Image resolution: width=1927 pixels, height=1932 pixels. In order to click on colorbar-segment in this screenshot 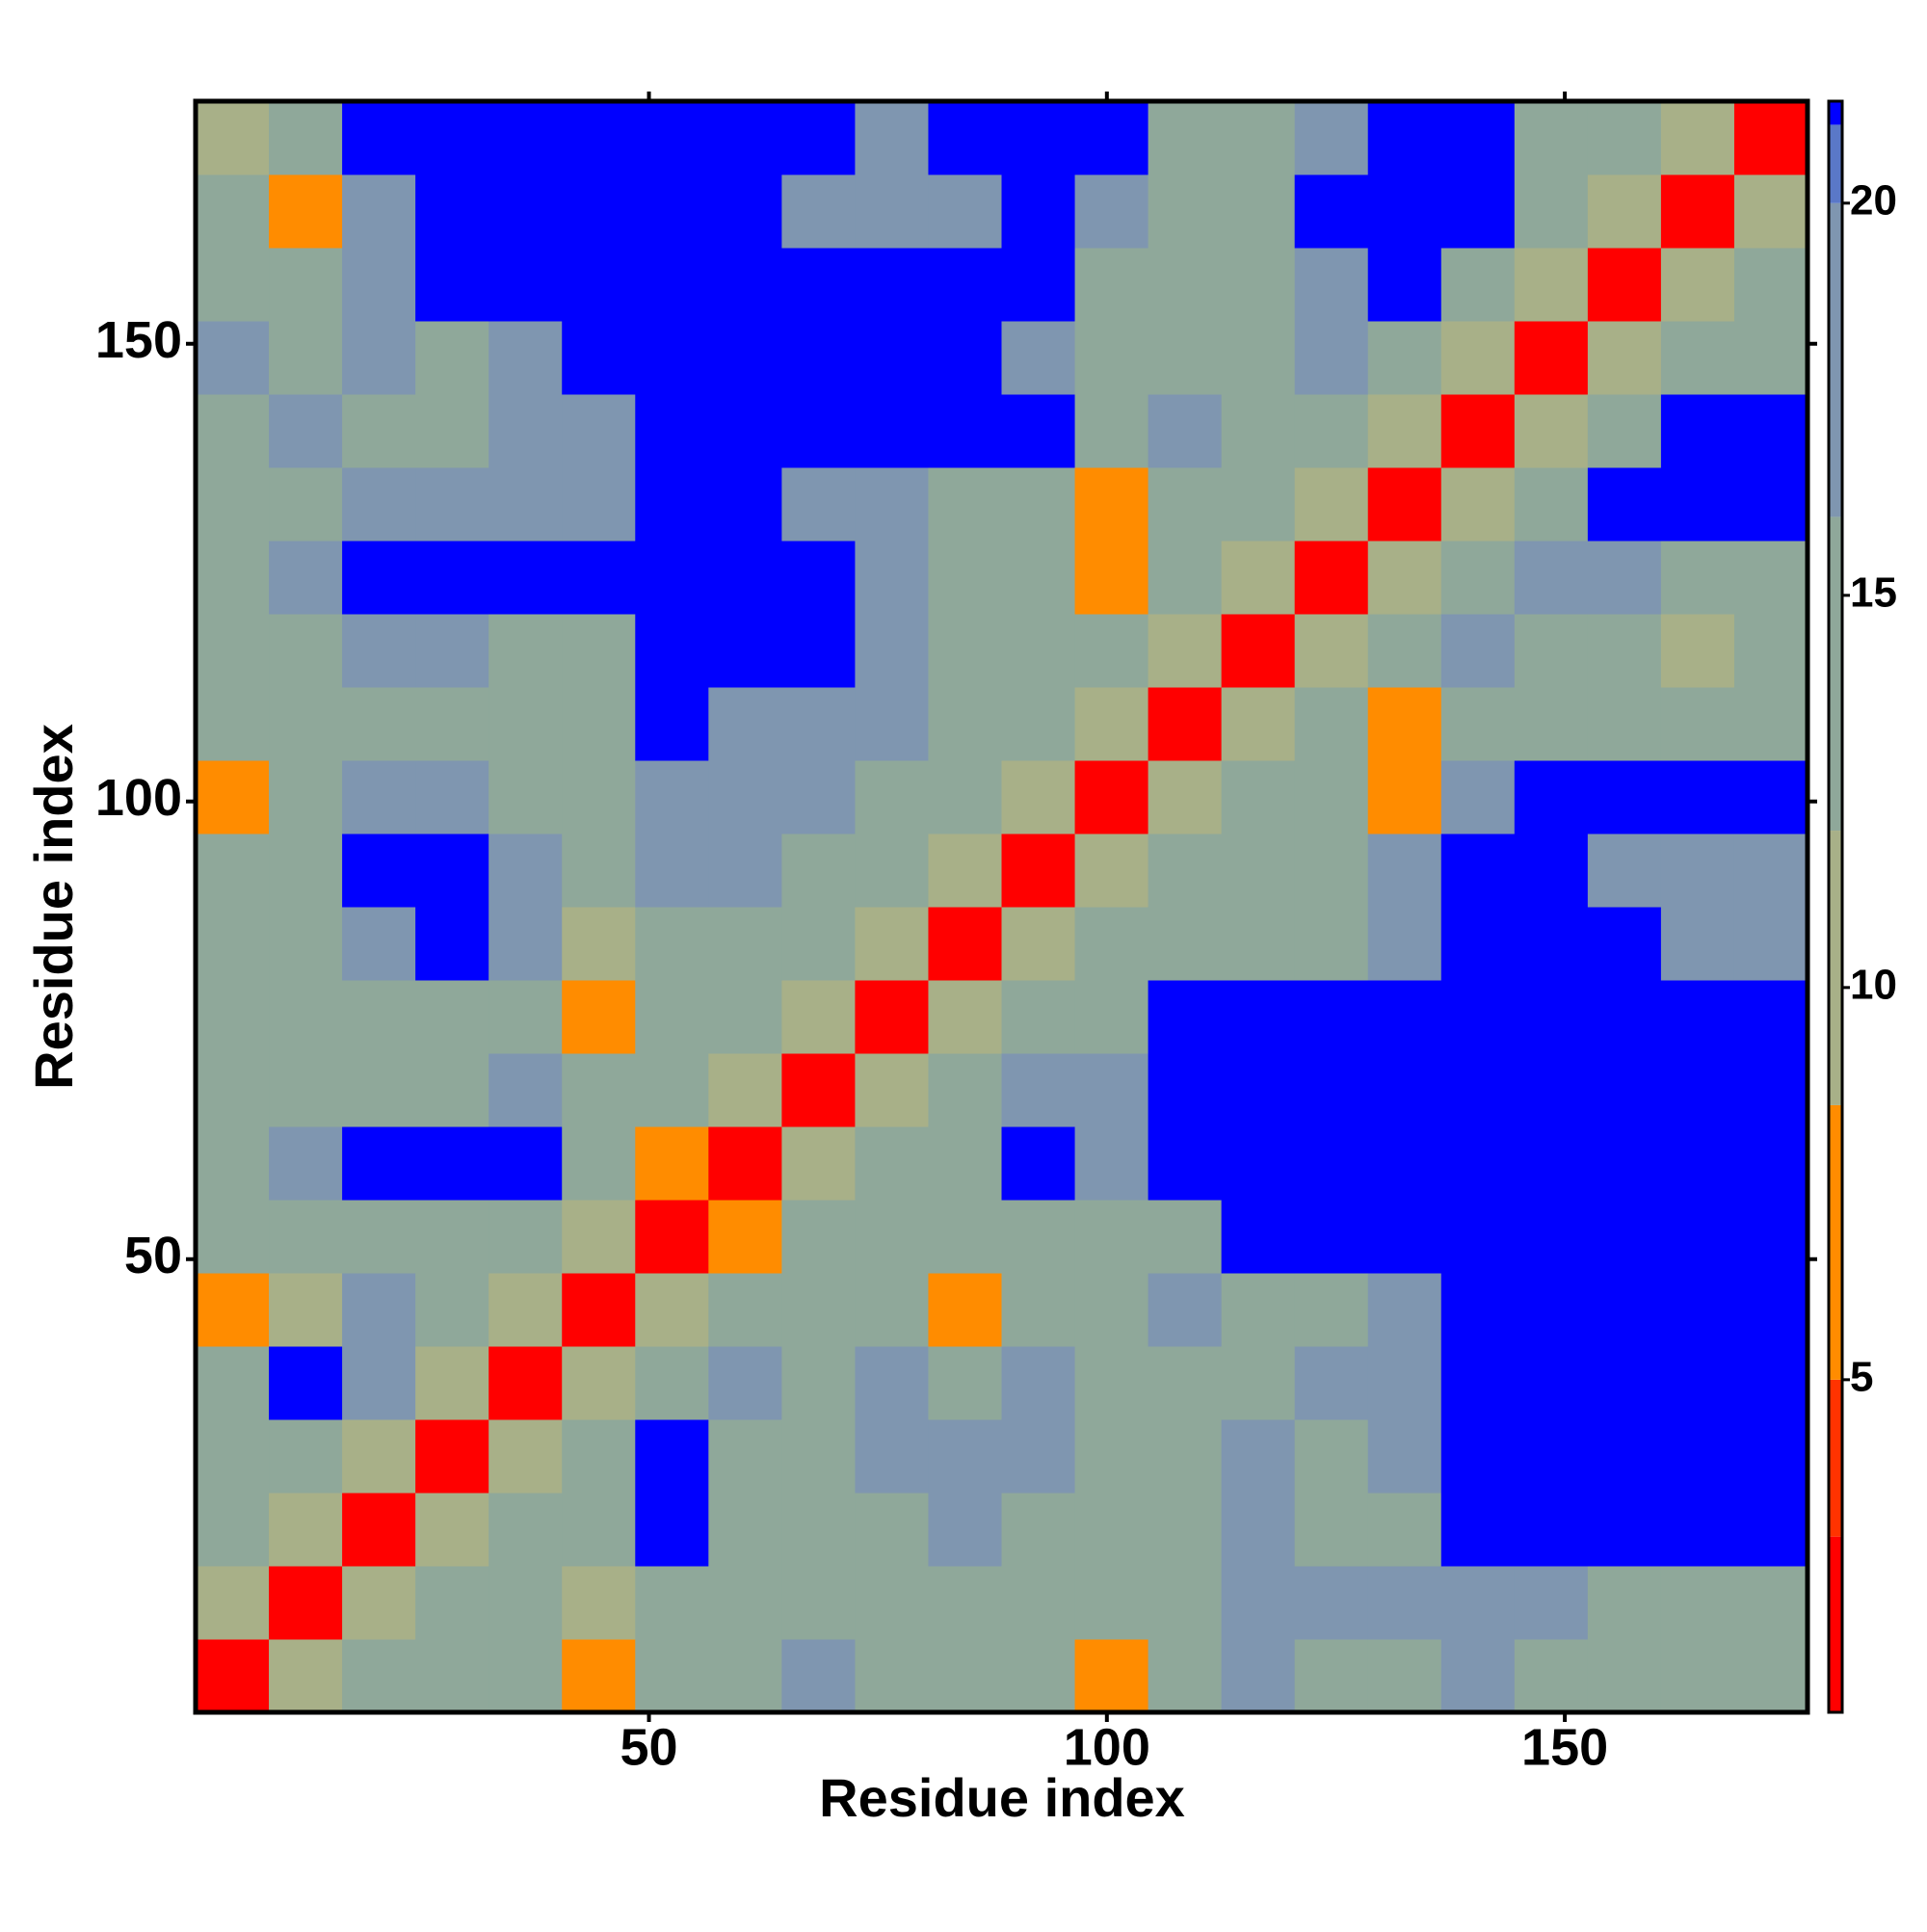, I will do `click(1835, 1242)`.